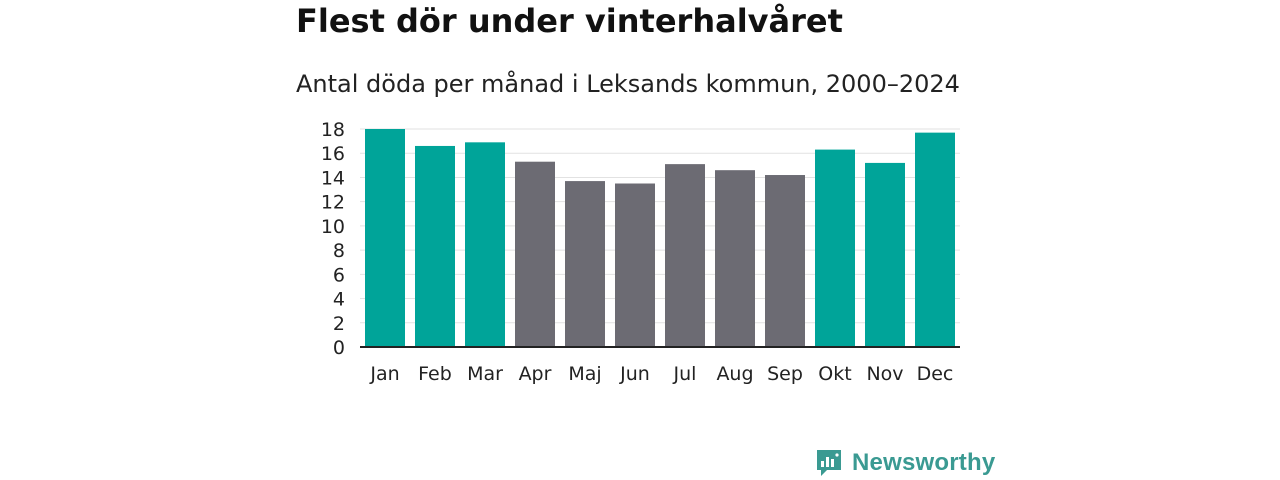 This screenshot has height=480, width=1280. Describe the element at coordinates (333, 154) in the screenshot. I see `y-tick-label: 16` at that location.